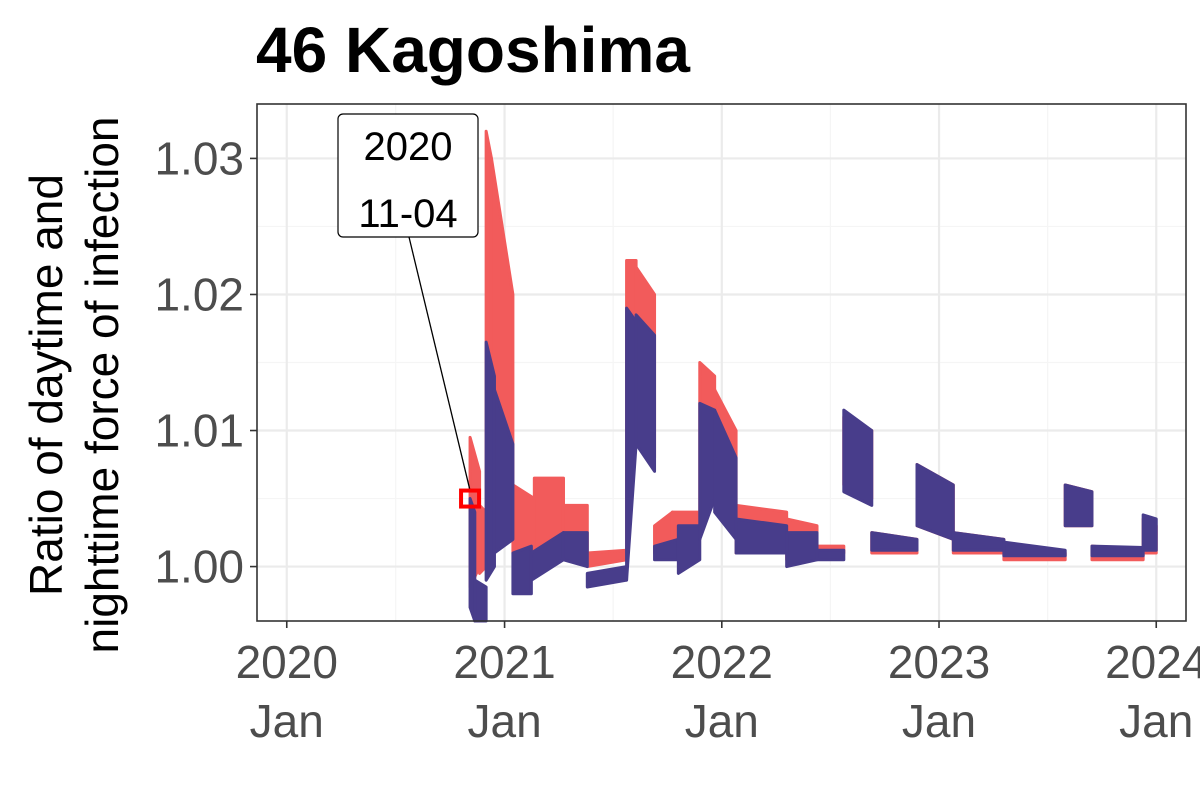 The height and width of the screenshot is (800, 1200). I want to click on series-1-band, so click(523, 519).